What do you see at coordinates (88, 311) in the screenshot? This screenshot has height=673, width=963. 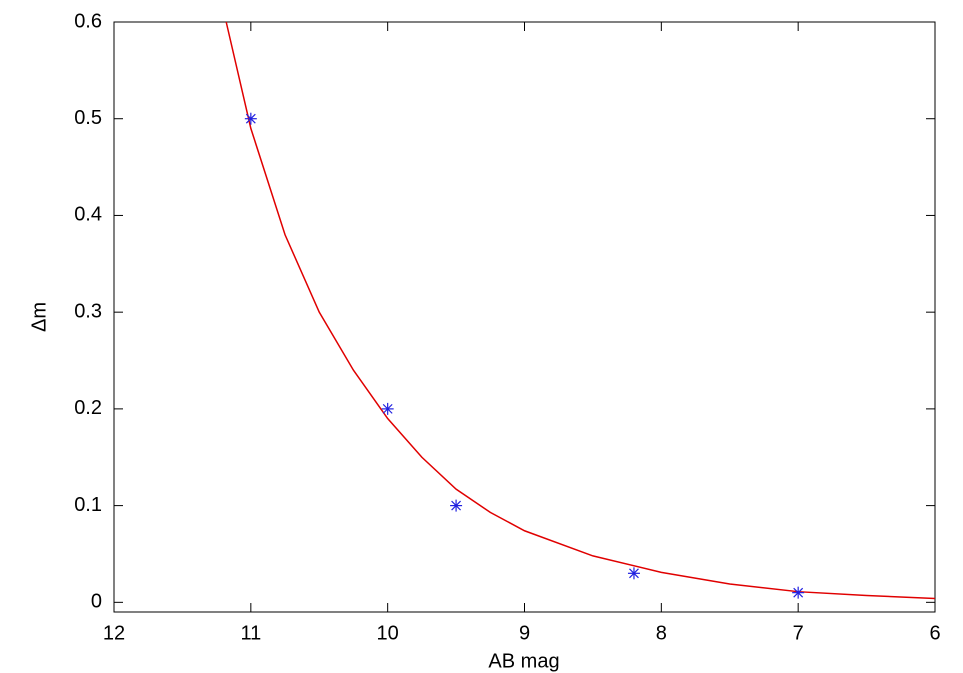 I see `y-tick-label: 0.3` at bounding box center [88, 311].